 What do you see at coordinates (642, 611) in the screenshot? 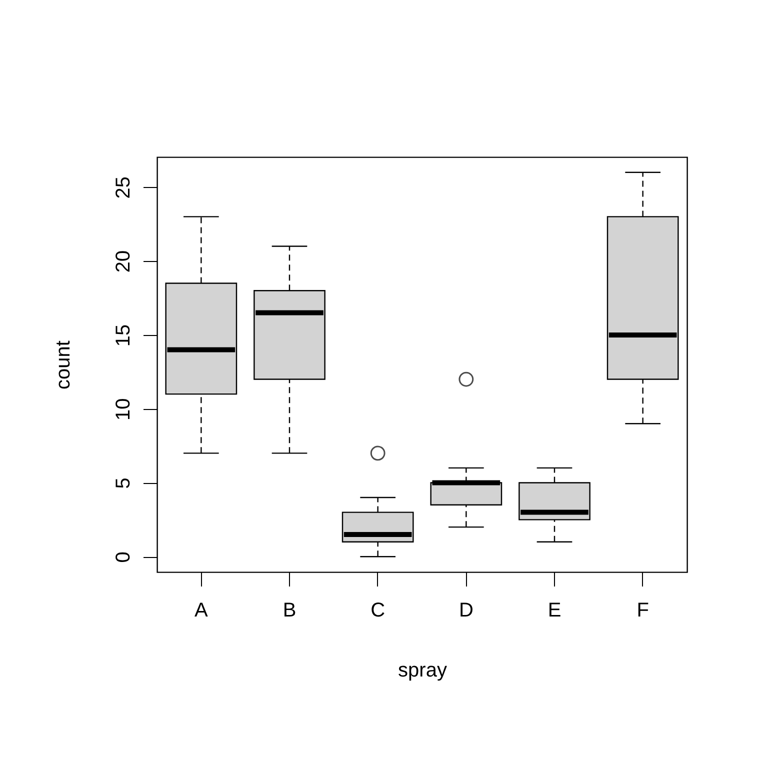
I see `x-tick-label: F` at bounding box center [642, 611].